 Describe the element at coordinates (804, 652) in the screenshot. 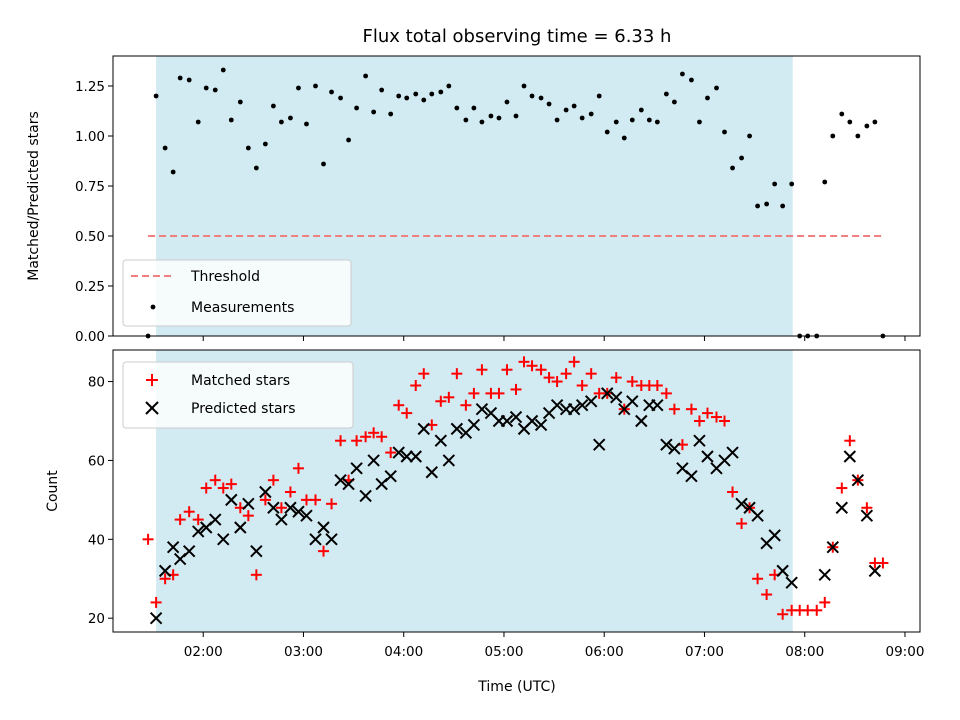

I see `x-tick-label: 08:00` at that location.